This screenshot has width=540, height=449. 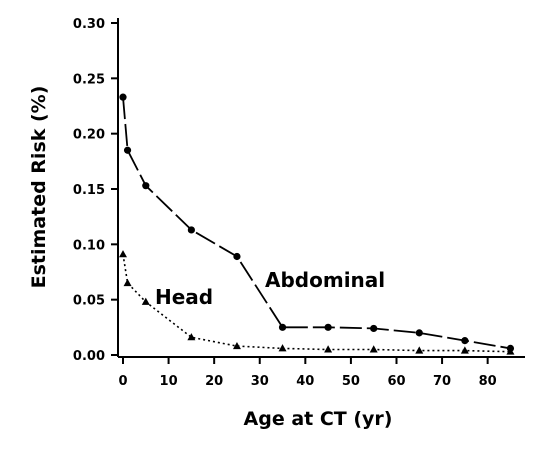 I want to click on y-tick-label: 0.30, so click(x=89, y=24).